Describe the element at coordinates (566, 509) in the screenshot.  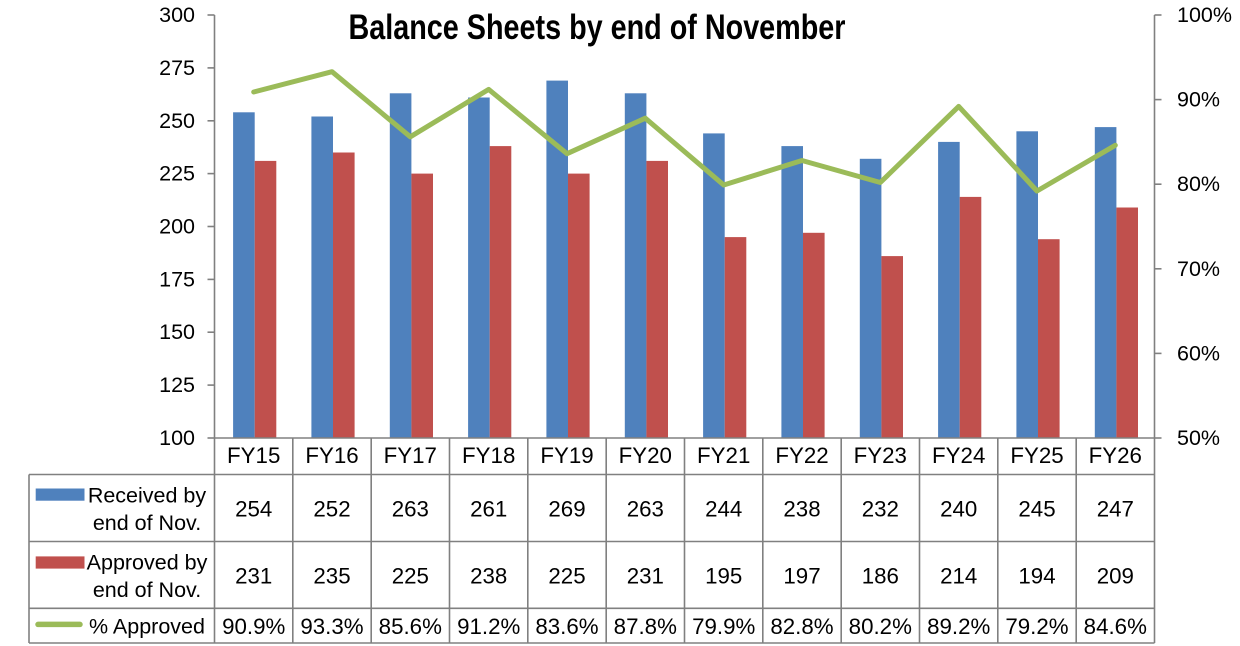
I see `svg-text: 269` at that location.